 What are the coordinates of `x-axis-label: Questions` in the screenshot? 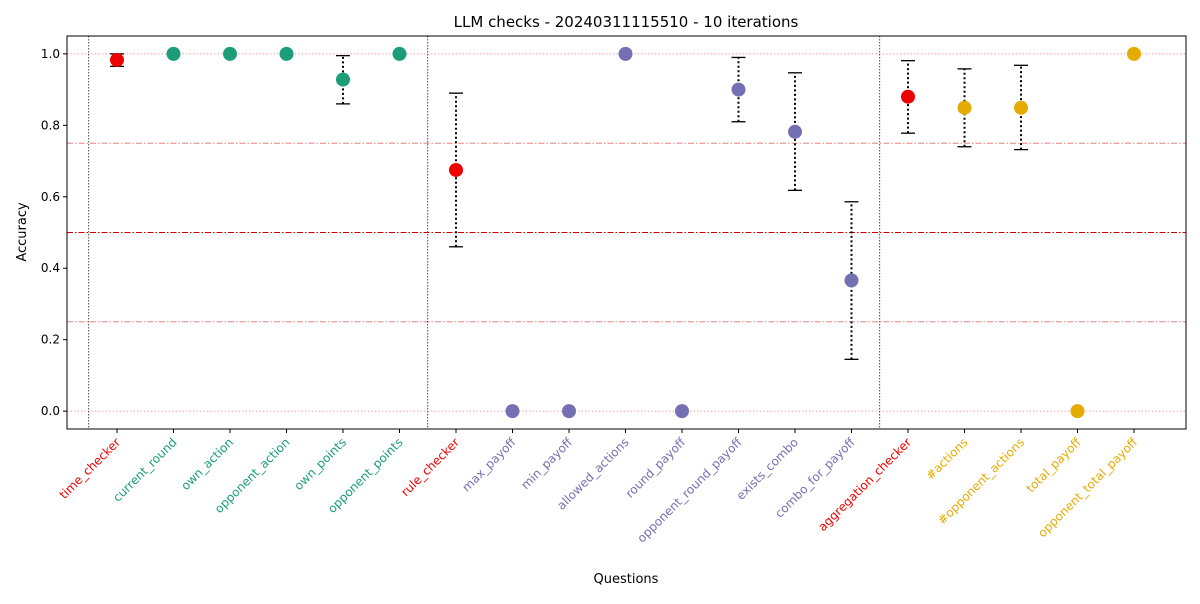 It's located at (626, 579).